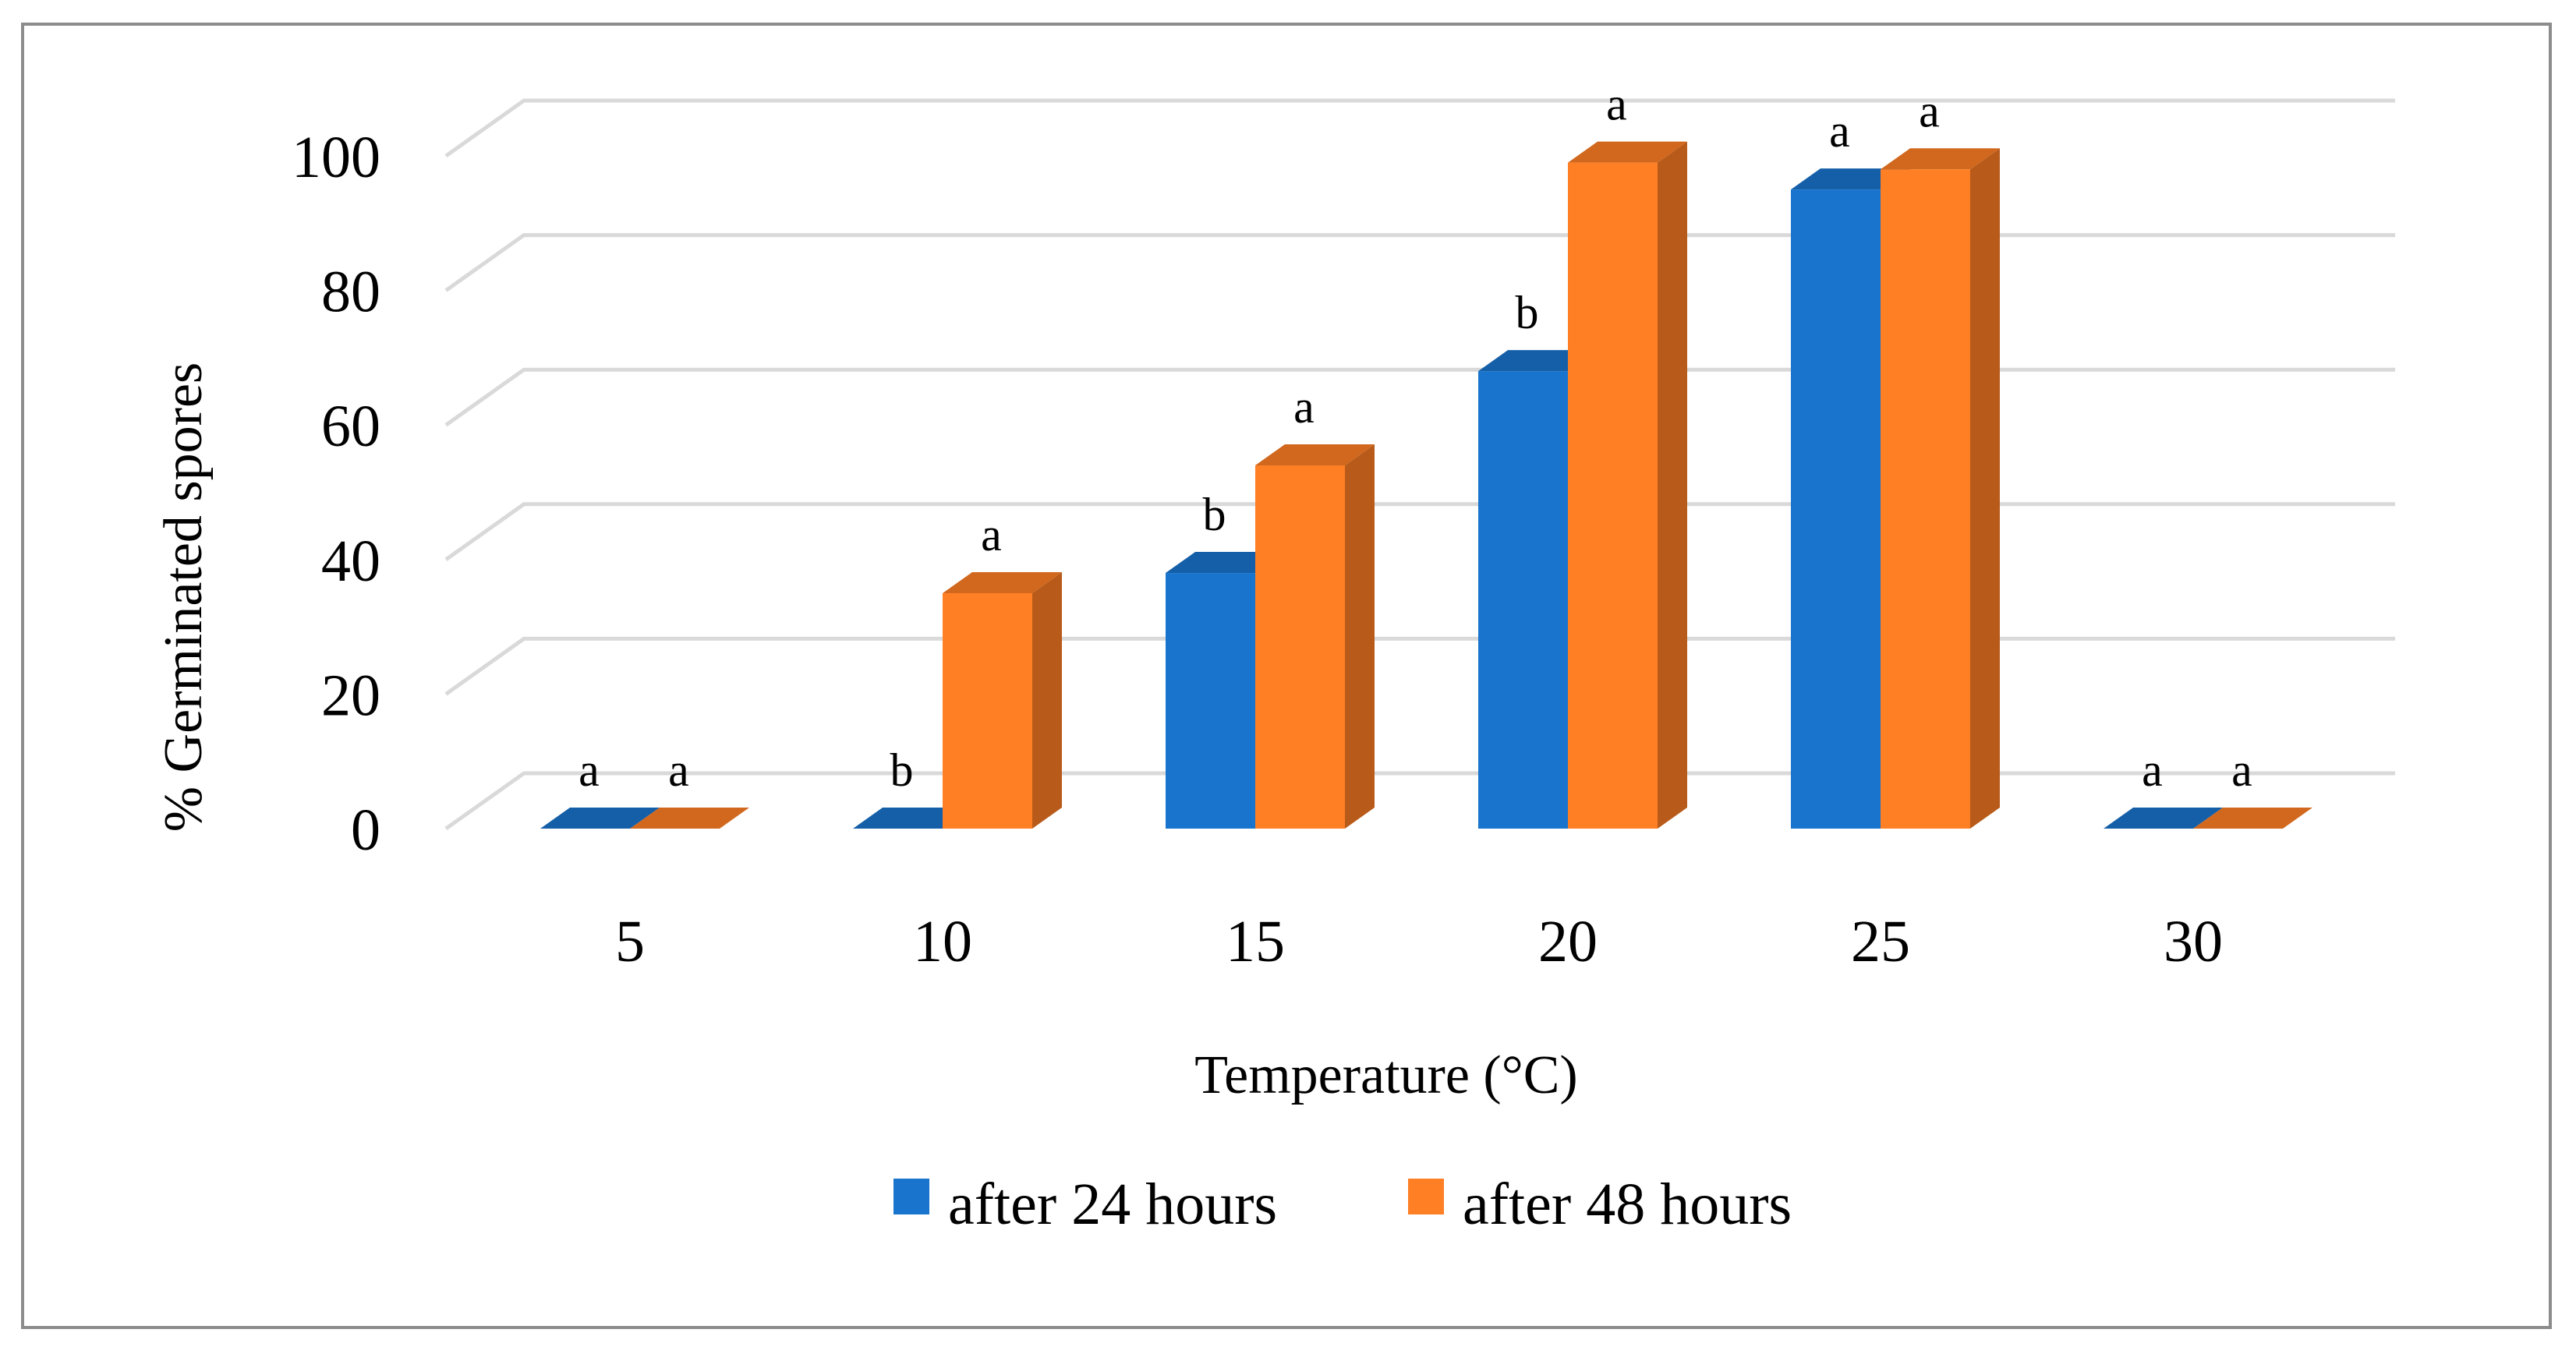 The image size is (2576, 1354). I want to click on y-axis-ticks: 0 20 40 60 80 100, so click(336, 494).